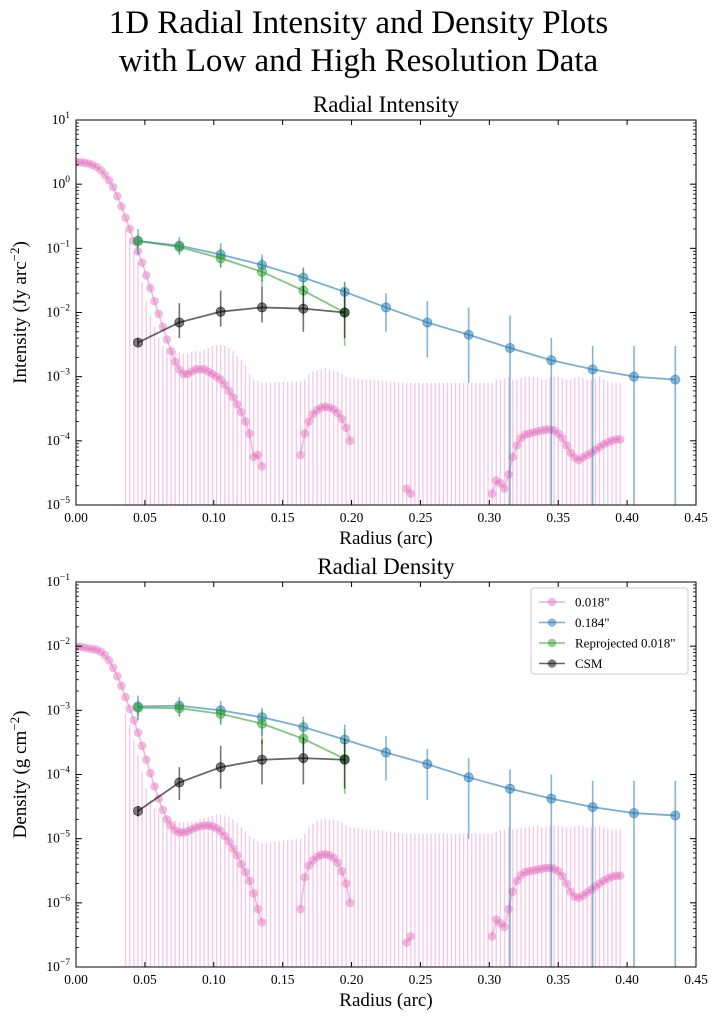 The height and width of the screenshot is (1020, 717). I want to click on series-line-reprojected, so click(241, 277).